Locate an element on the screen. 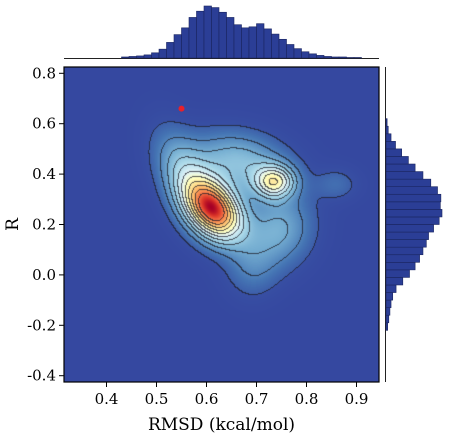 The height and width of the screenshot is (439, 459). y-axis-ticks: -0.4 -0.2 0.0 0.2 0.4 0.6 0.8 is located at coordinates (45, 224).